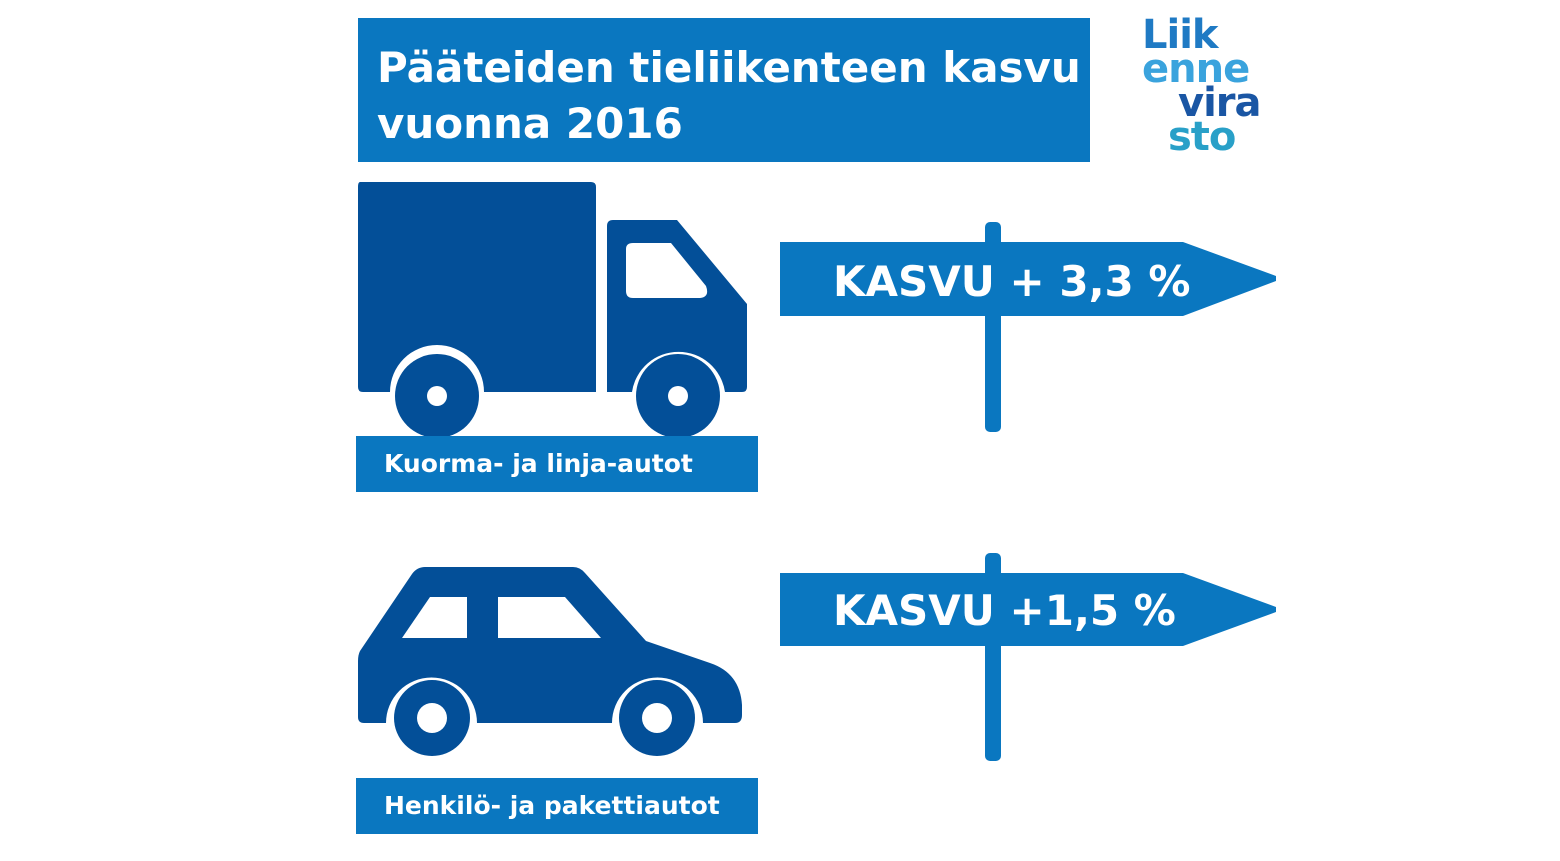 This screenshot has width=1560, height=861. Describe the element at coordinates (1196, 69) in the screenshot. I see `logo-line-2: enne` at that location.